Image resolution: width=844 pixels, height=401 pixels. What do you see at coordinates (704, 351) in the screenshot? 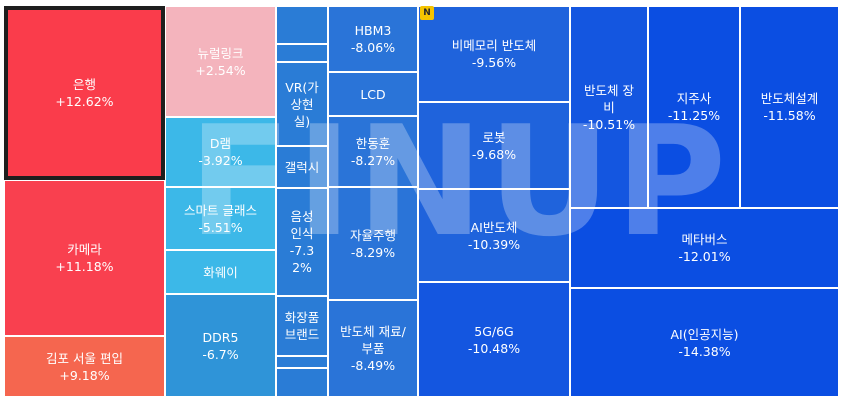
I see `tile-change: -14.38%` at bounding box center [704, 351].